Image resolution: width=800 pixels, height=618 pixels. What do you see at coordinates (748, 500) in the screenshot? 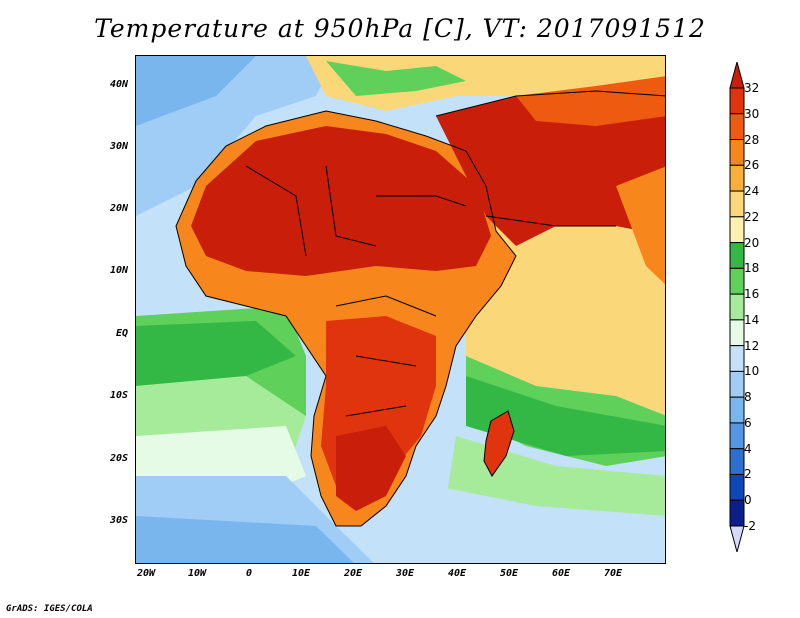
I see `colorbar-label: 0` at bounding box center [748, 500].